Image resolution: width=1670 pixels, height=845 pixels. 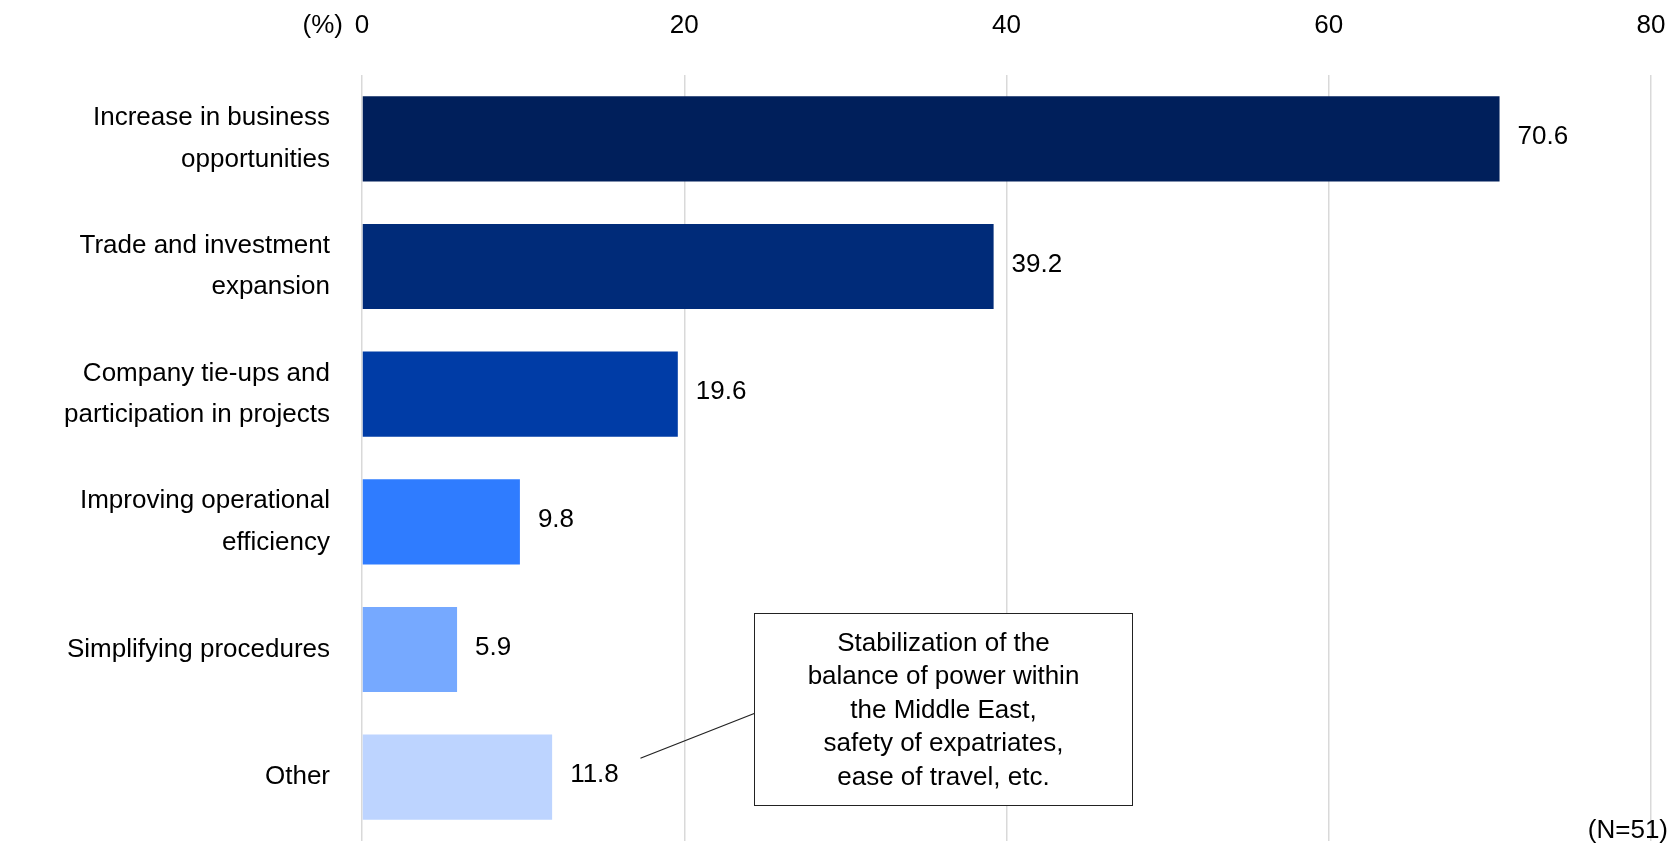 What do you see at coordinates (721, 390) in the screenshot?
I see `data-label: 19.6` at bounding box center [721, 390].